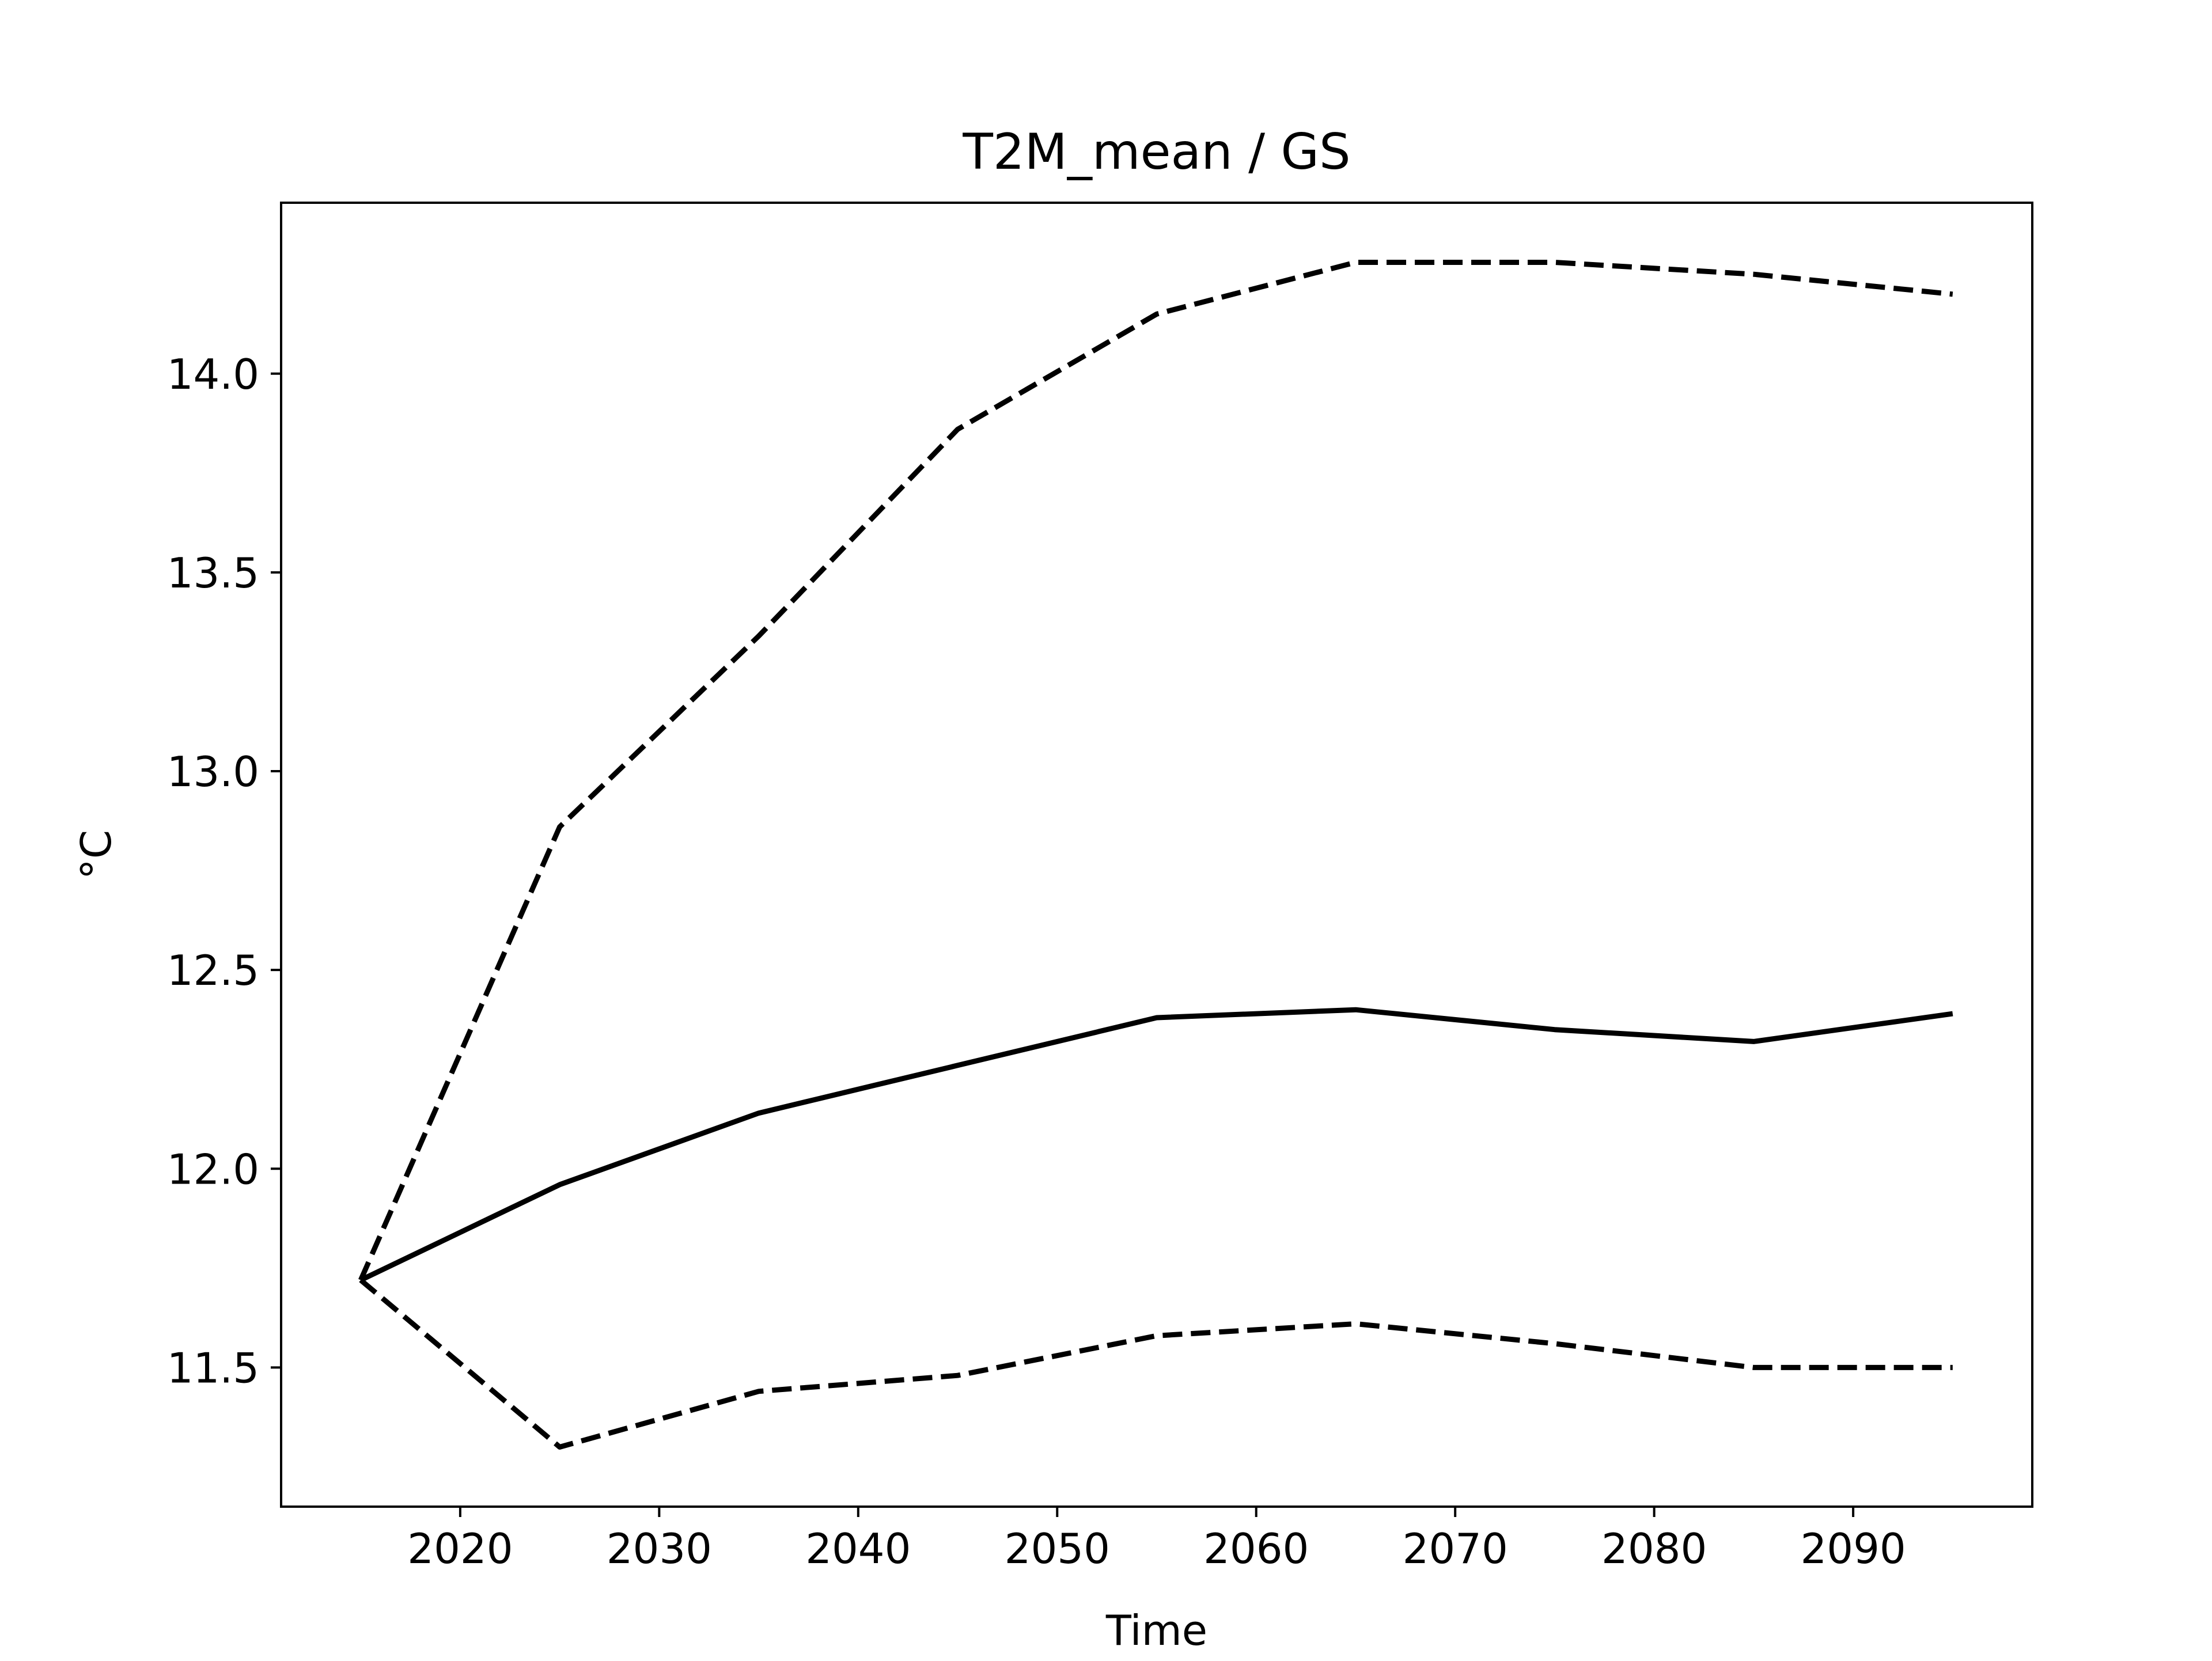 This screenshot has height=1661, width=2212. What do you see at coordinates (1256, 1549) in the screenshot?
I see `x-tick-label: 2060` at bounding box center [1256, 1549].